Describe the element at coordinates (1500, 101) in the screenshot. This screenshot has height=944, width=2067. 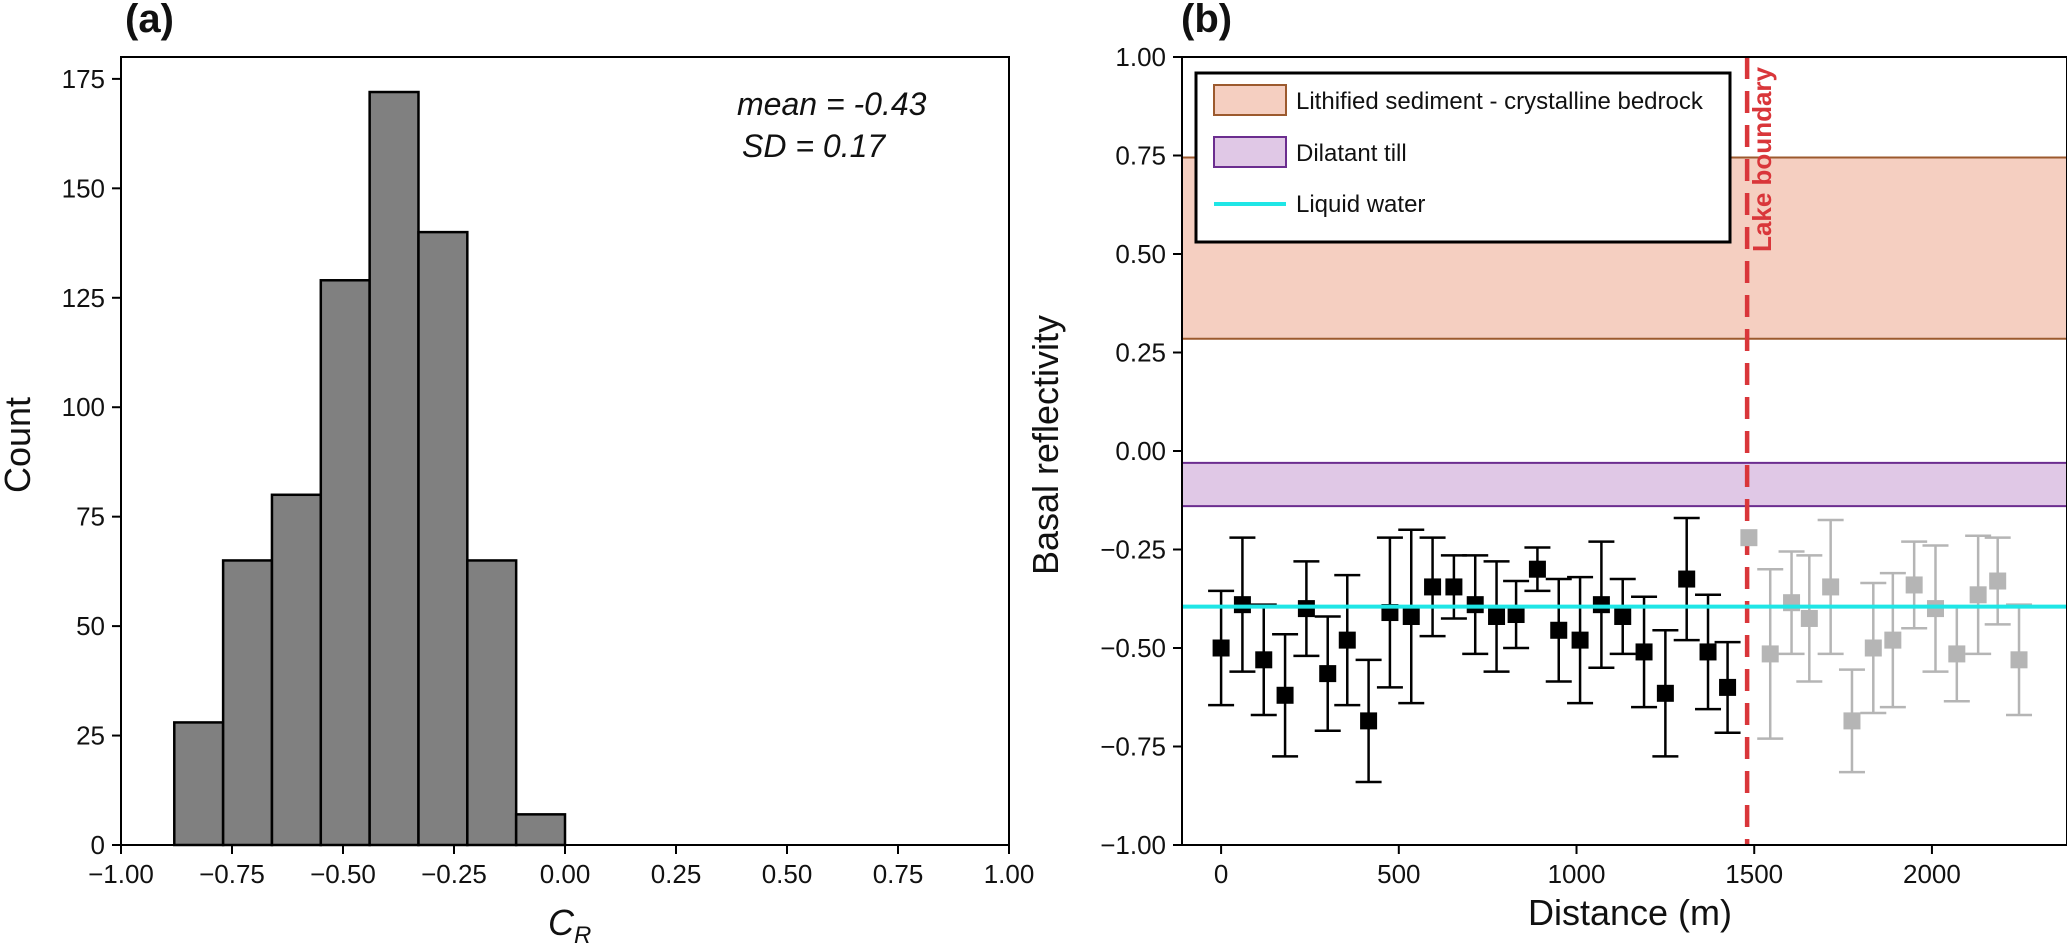
I see `legend-label-lithified: Lithified sediment - crystalline bedrock` at that location.